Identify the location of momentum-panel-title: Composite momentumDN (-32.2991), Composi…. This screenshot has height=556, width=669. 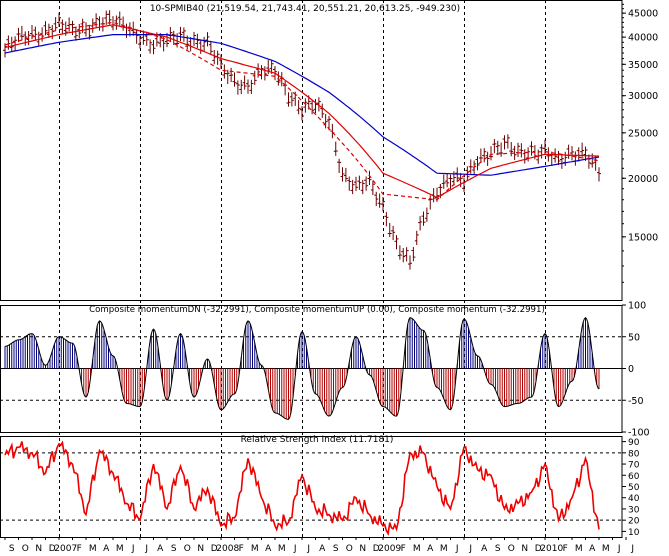
(317, 310).